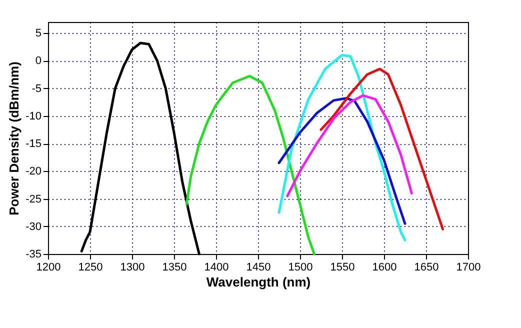 This screenshot has height=328, width=521. What do you see at coordinates (38, 61) in the screenshot?
I see `y-tick-label: 0` at bounding box center [38, 61].